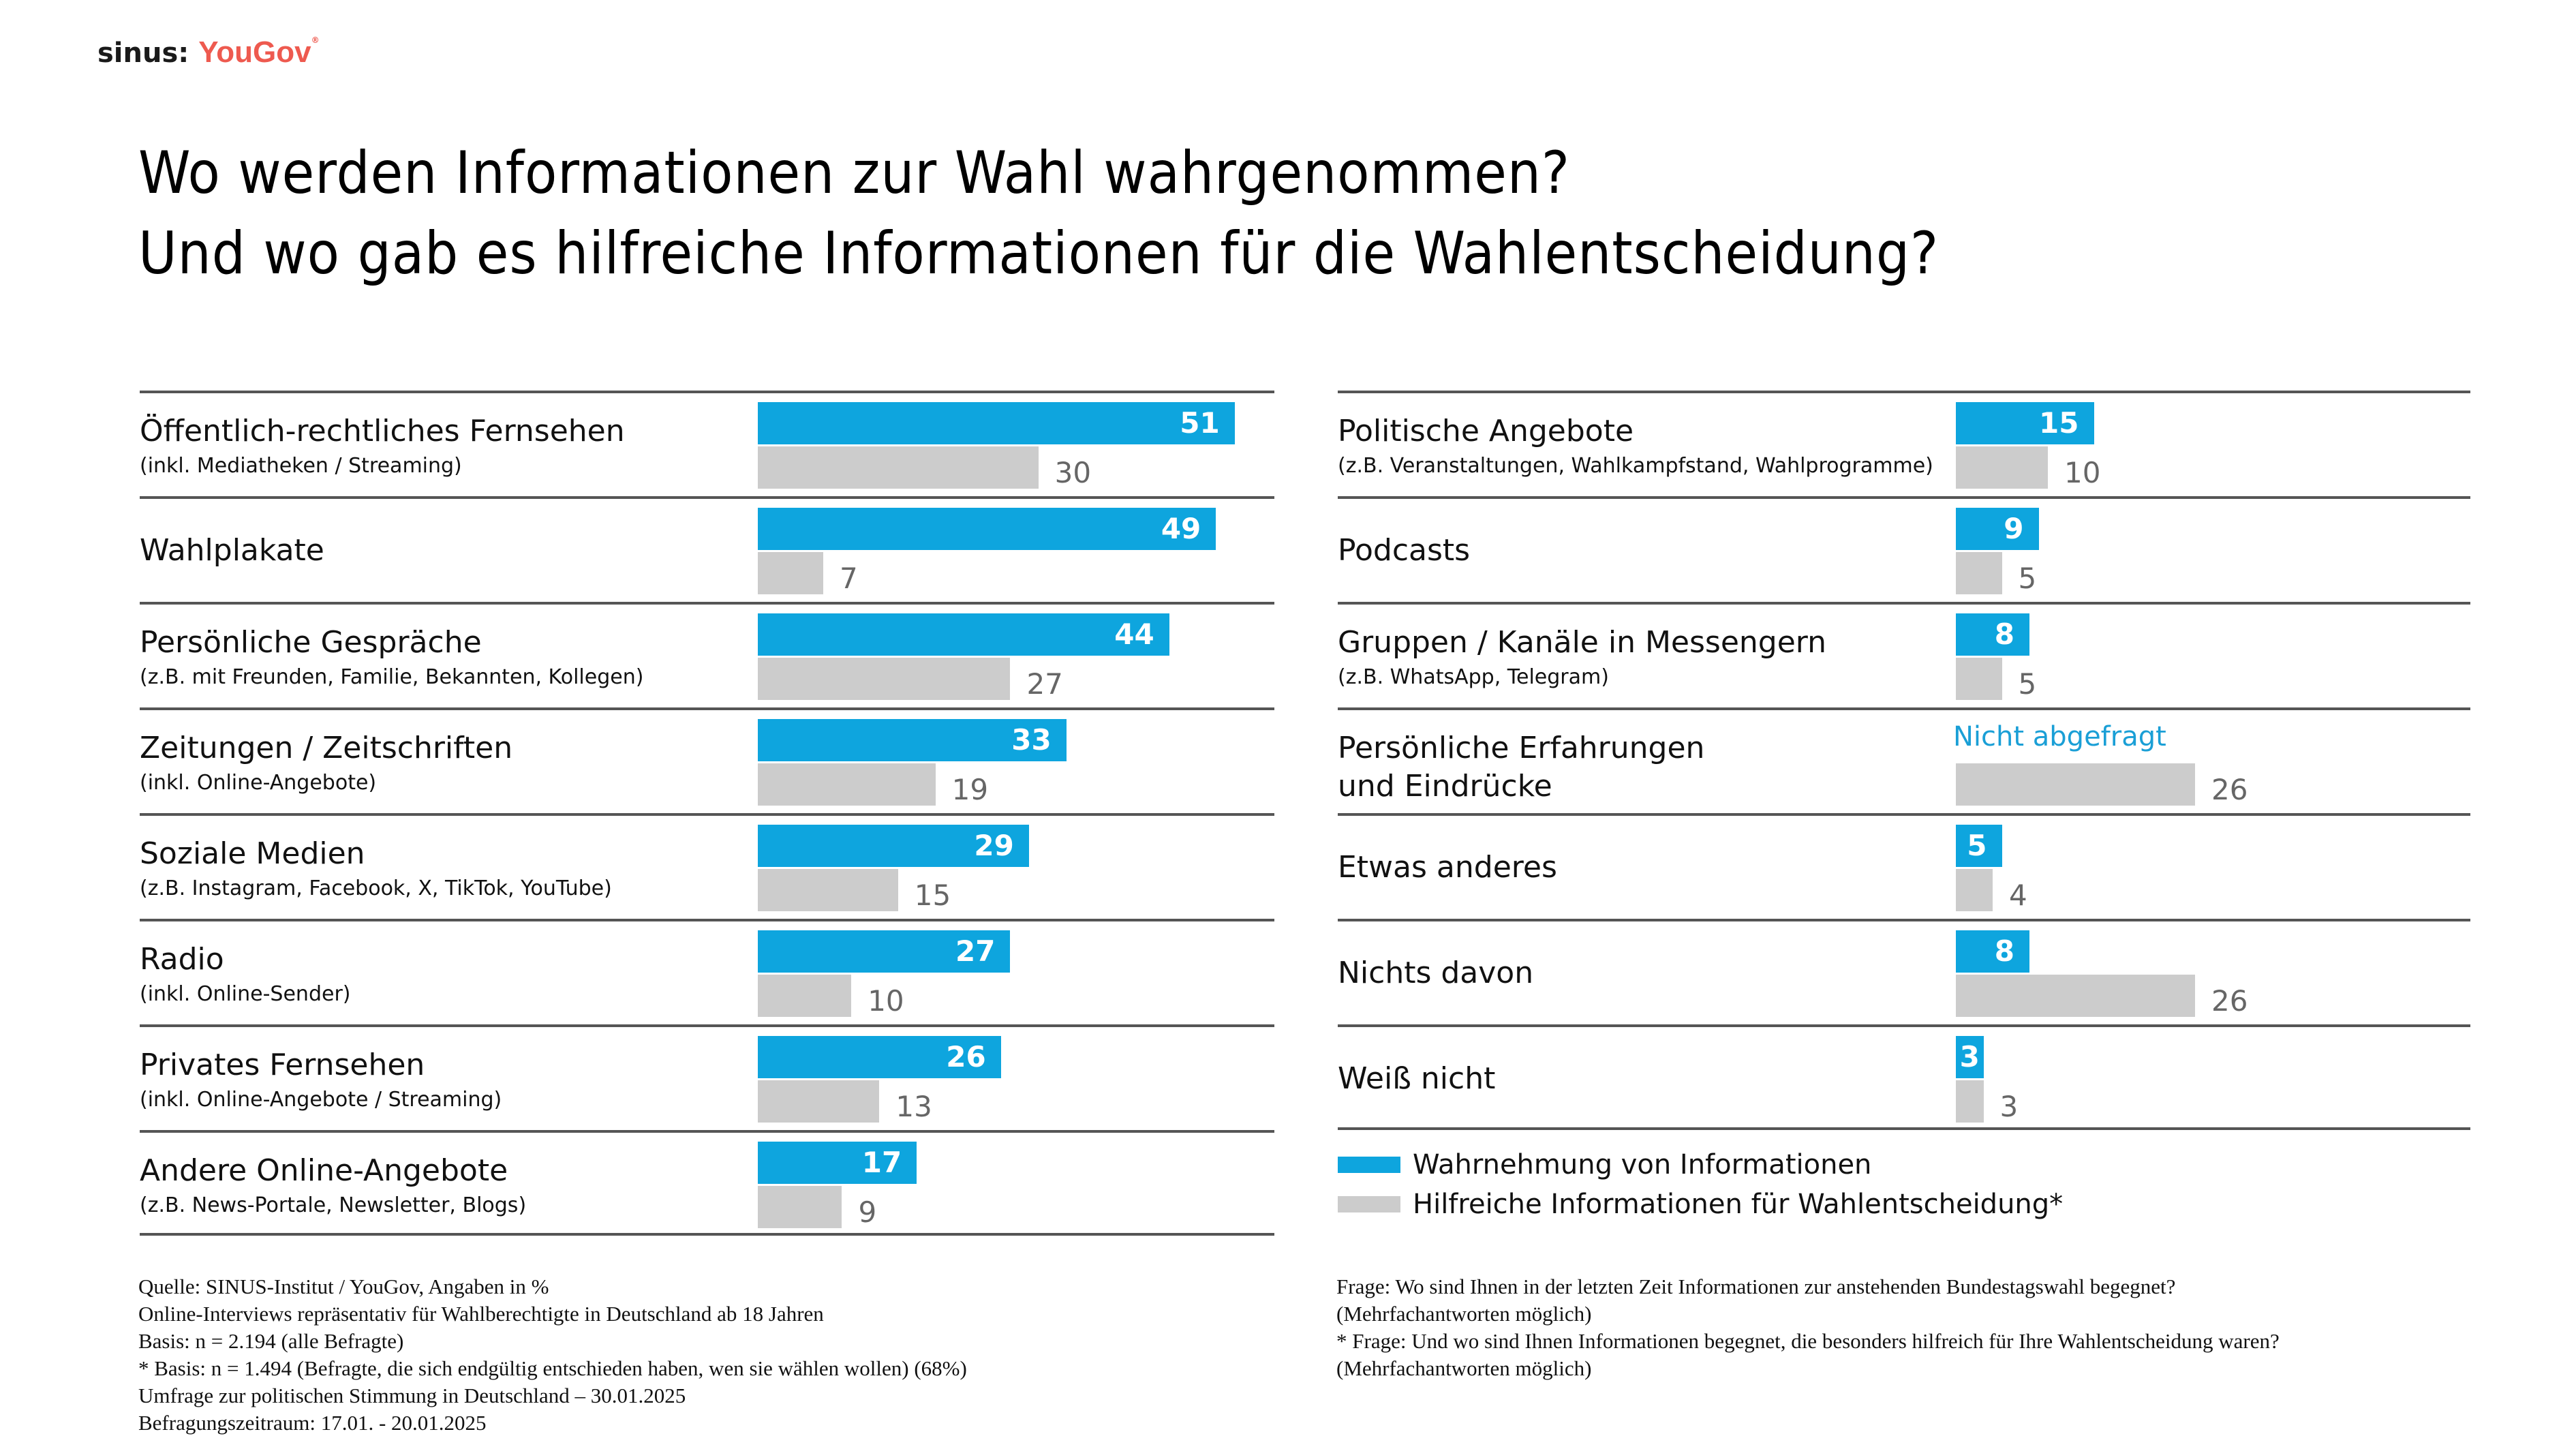 Image resolution: width=2576 pixels, height=1449 pixels. Describe the element at coordinates (1181, 528) in the screenshot. I see `value-label-perception: 49` at that location.